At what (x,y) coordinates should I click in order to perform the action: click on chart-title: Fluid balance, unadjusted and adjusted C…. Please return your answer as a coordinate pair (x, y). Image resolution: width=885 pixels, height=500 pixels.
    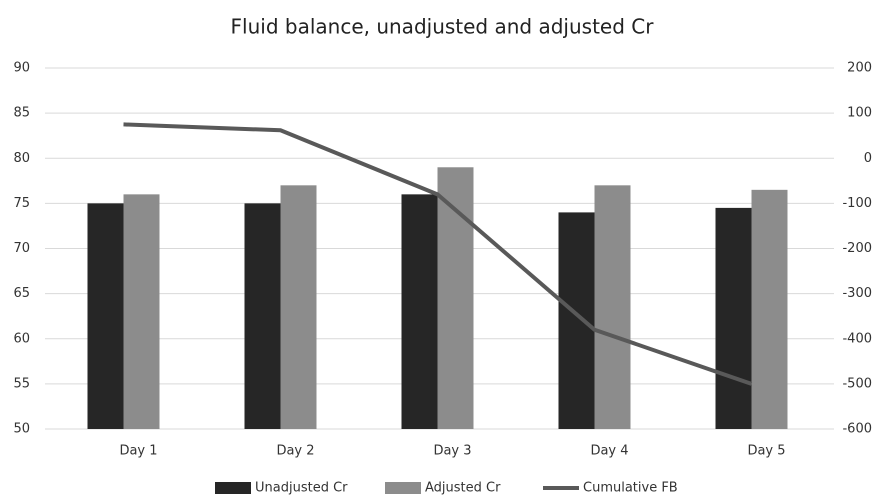
    Looking at the image, I should click on (443, 27).